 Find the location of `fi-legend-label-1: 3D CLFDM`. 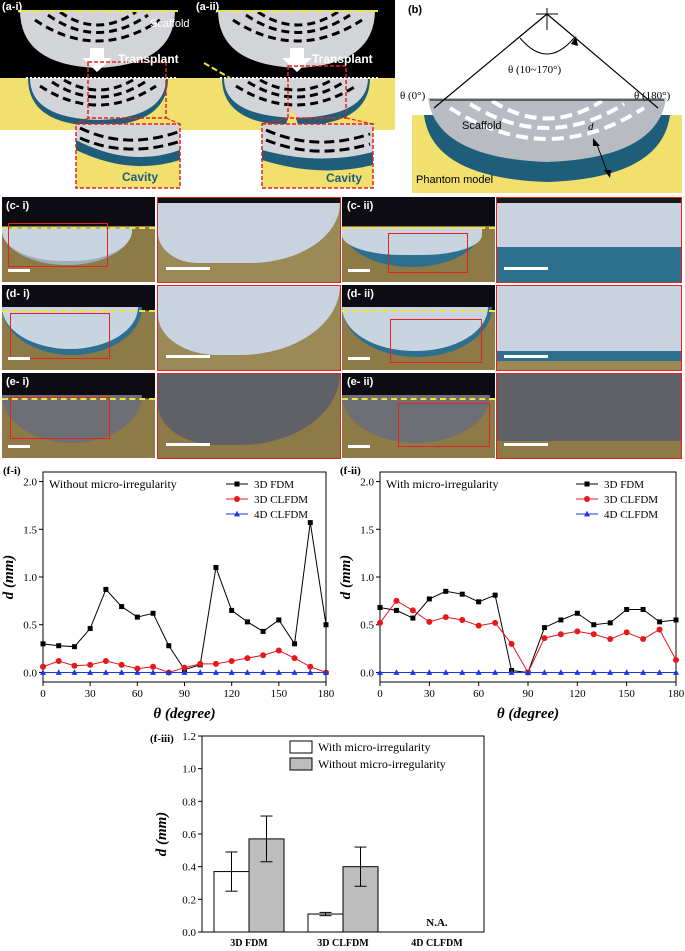

fi-legend-label-1: 3D CLFDM is located at coordinates (281, 500).